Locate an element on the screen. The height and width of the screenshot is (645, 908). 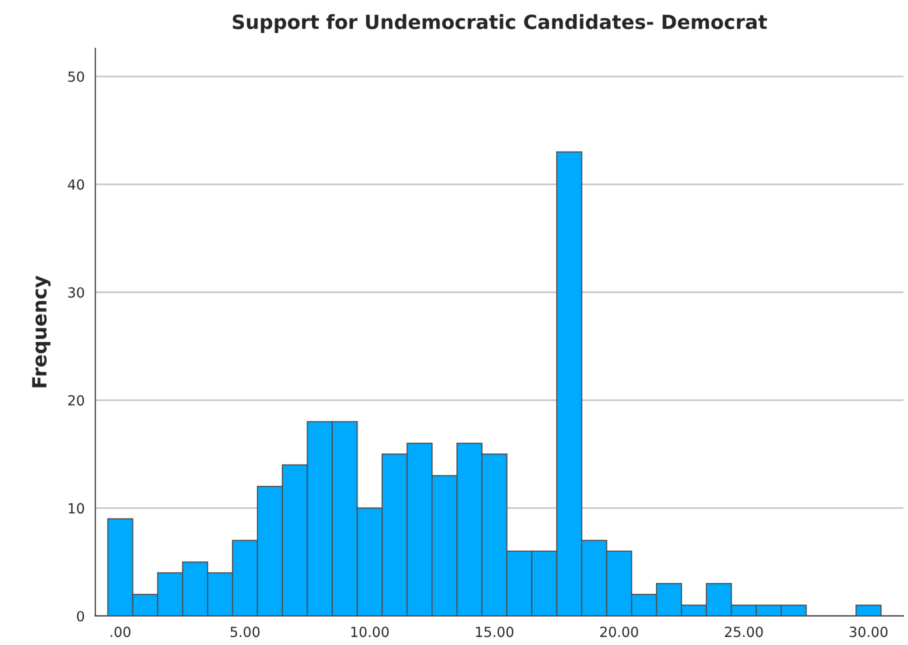
x-tick-label: 30.00 is located at coordinates (869, 632).